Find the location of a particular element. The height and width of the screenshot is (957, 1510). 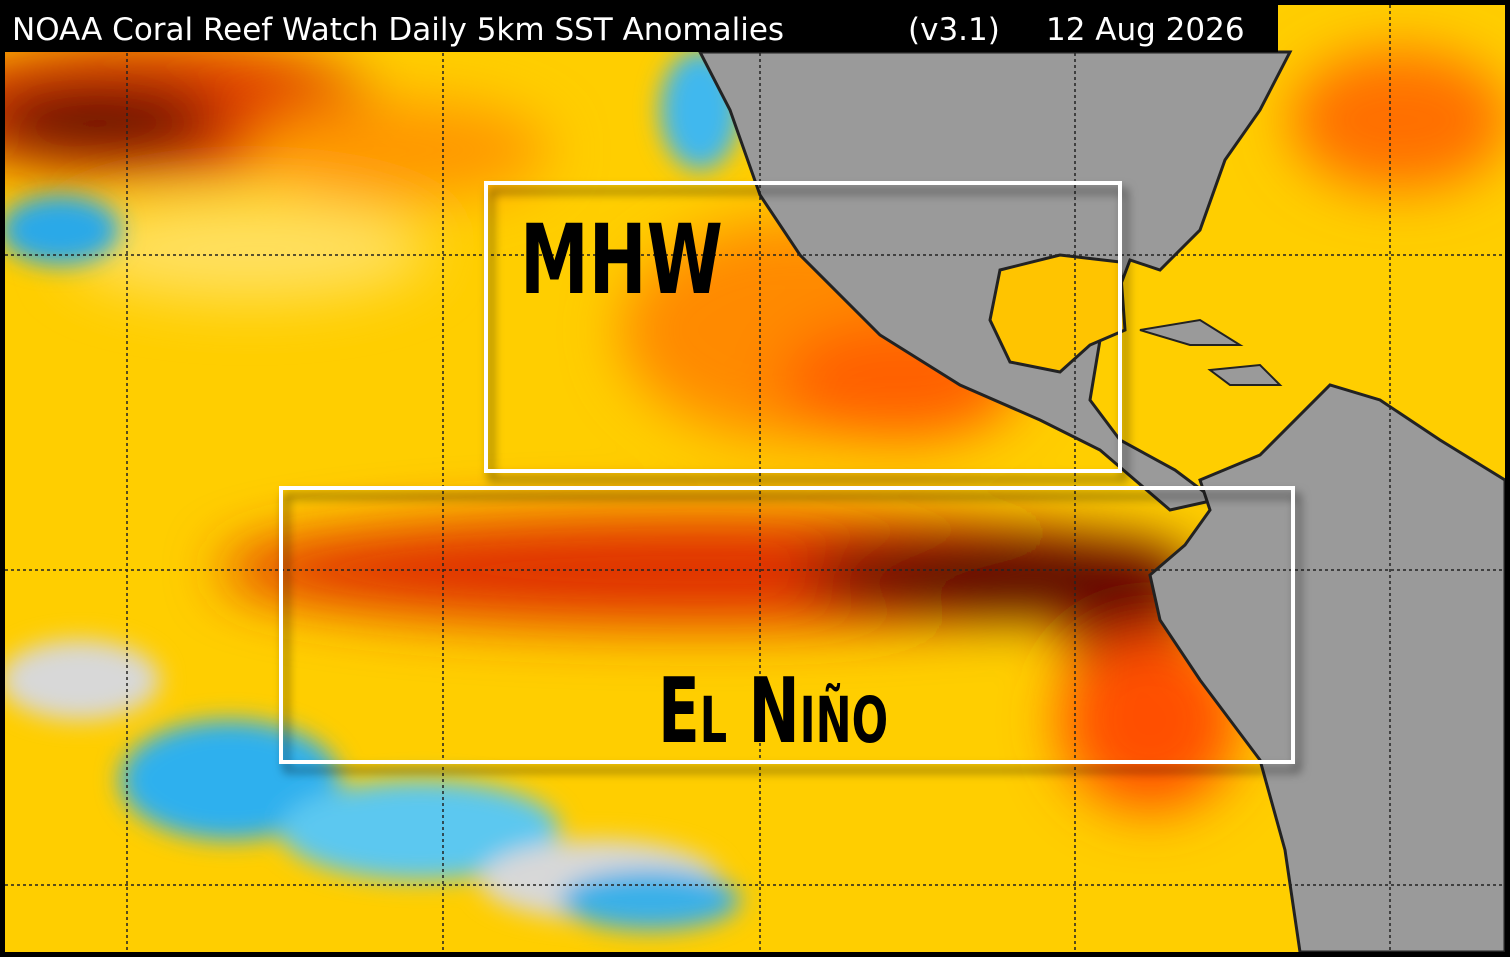

islands is located at coordinates (1211, 352).